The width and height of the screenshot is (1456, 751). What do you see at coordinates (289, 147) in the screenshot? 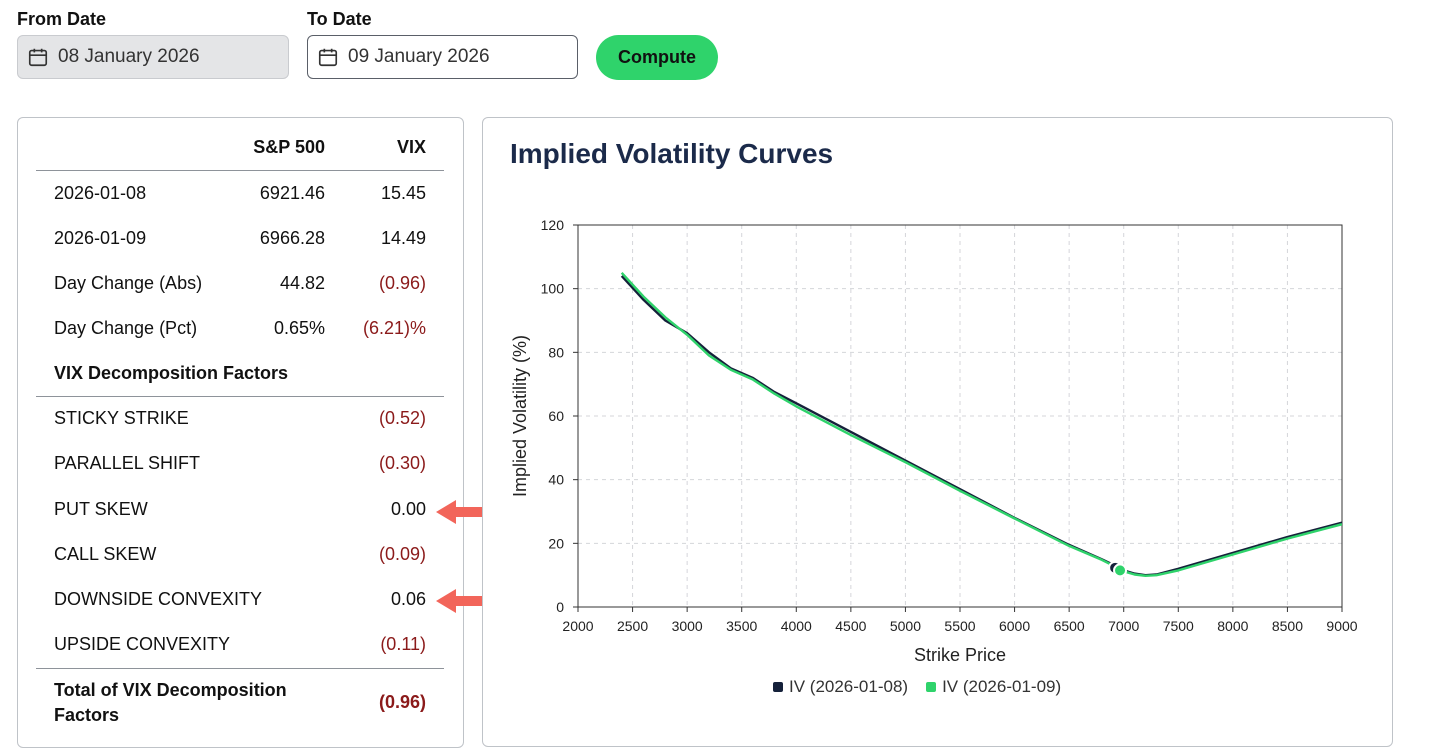
I see `column-header-sp500: S&P 500` at bounding box center [289, 147].